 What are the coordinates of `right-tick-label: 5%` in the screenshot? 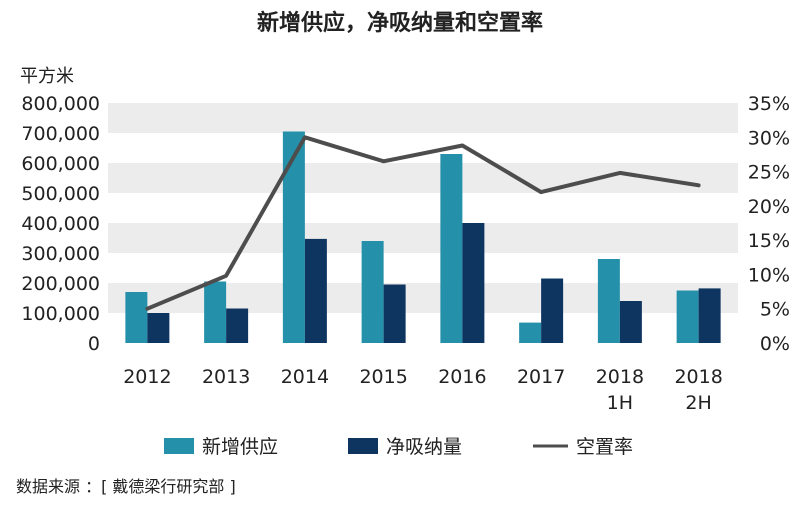 It's located at (775, 310).